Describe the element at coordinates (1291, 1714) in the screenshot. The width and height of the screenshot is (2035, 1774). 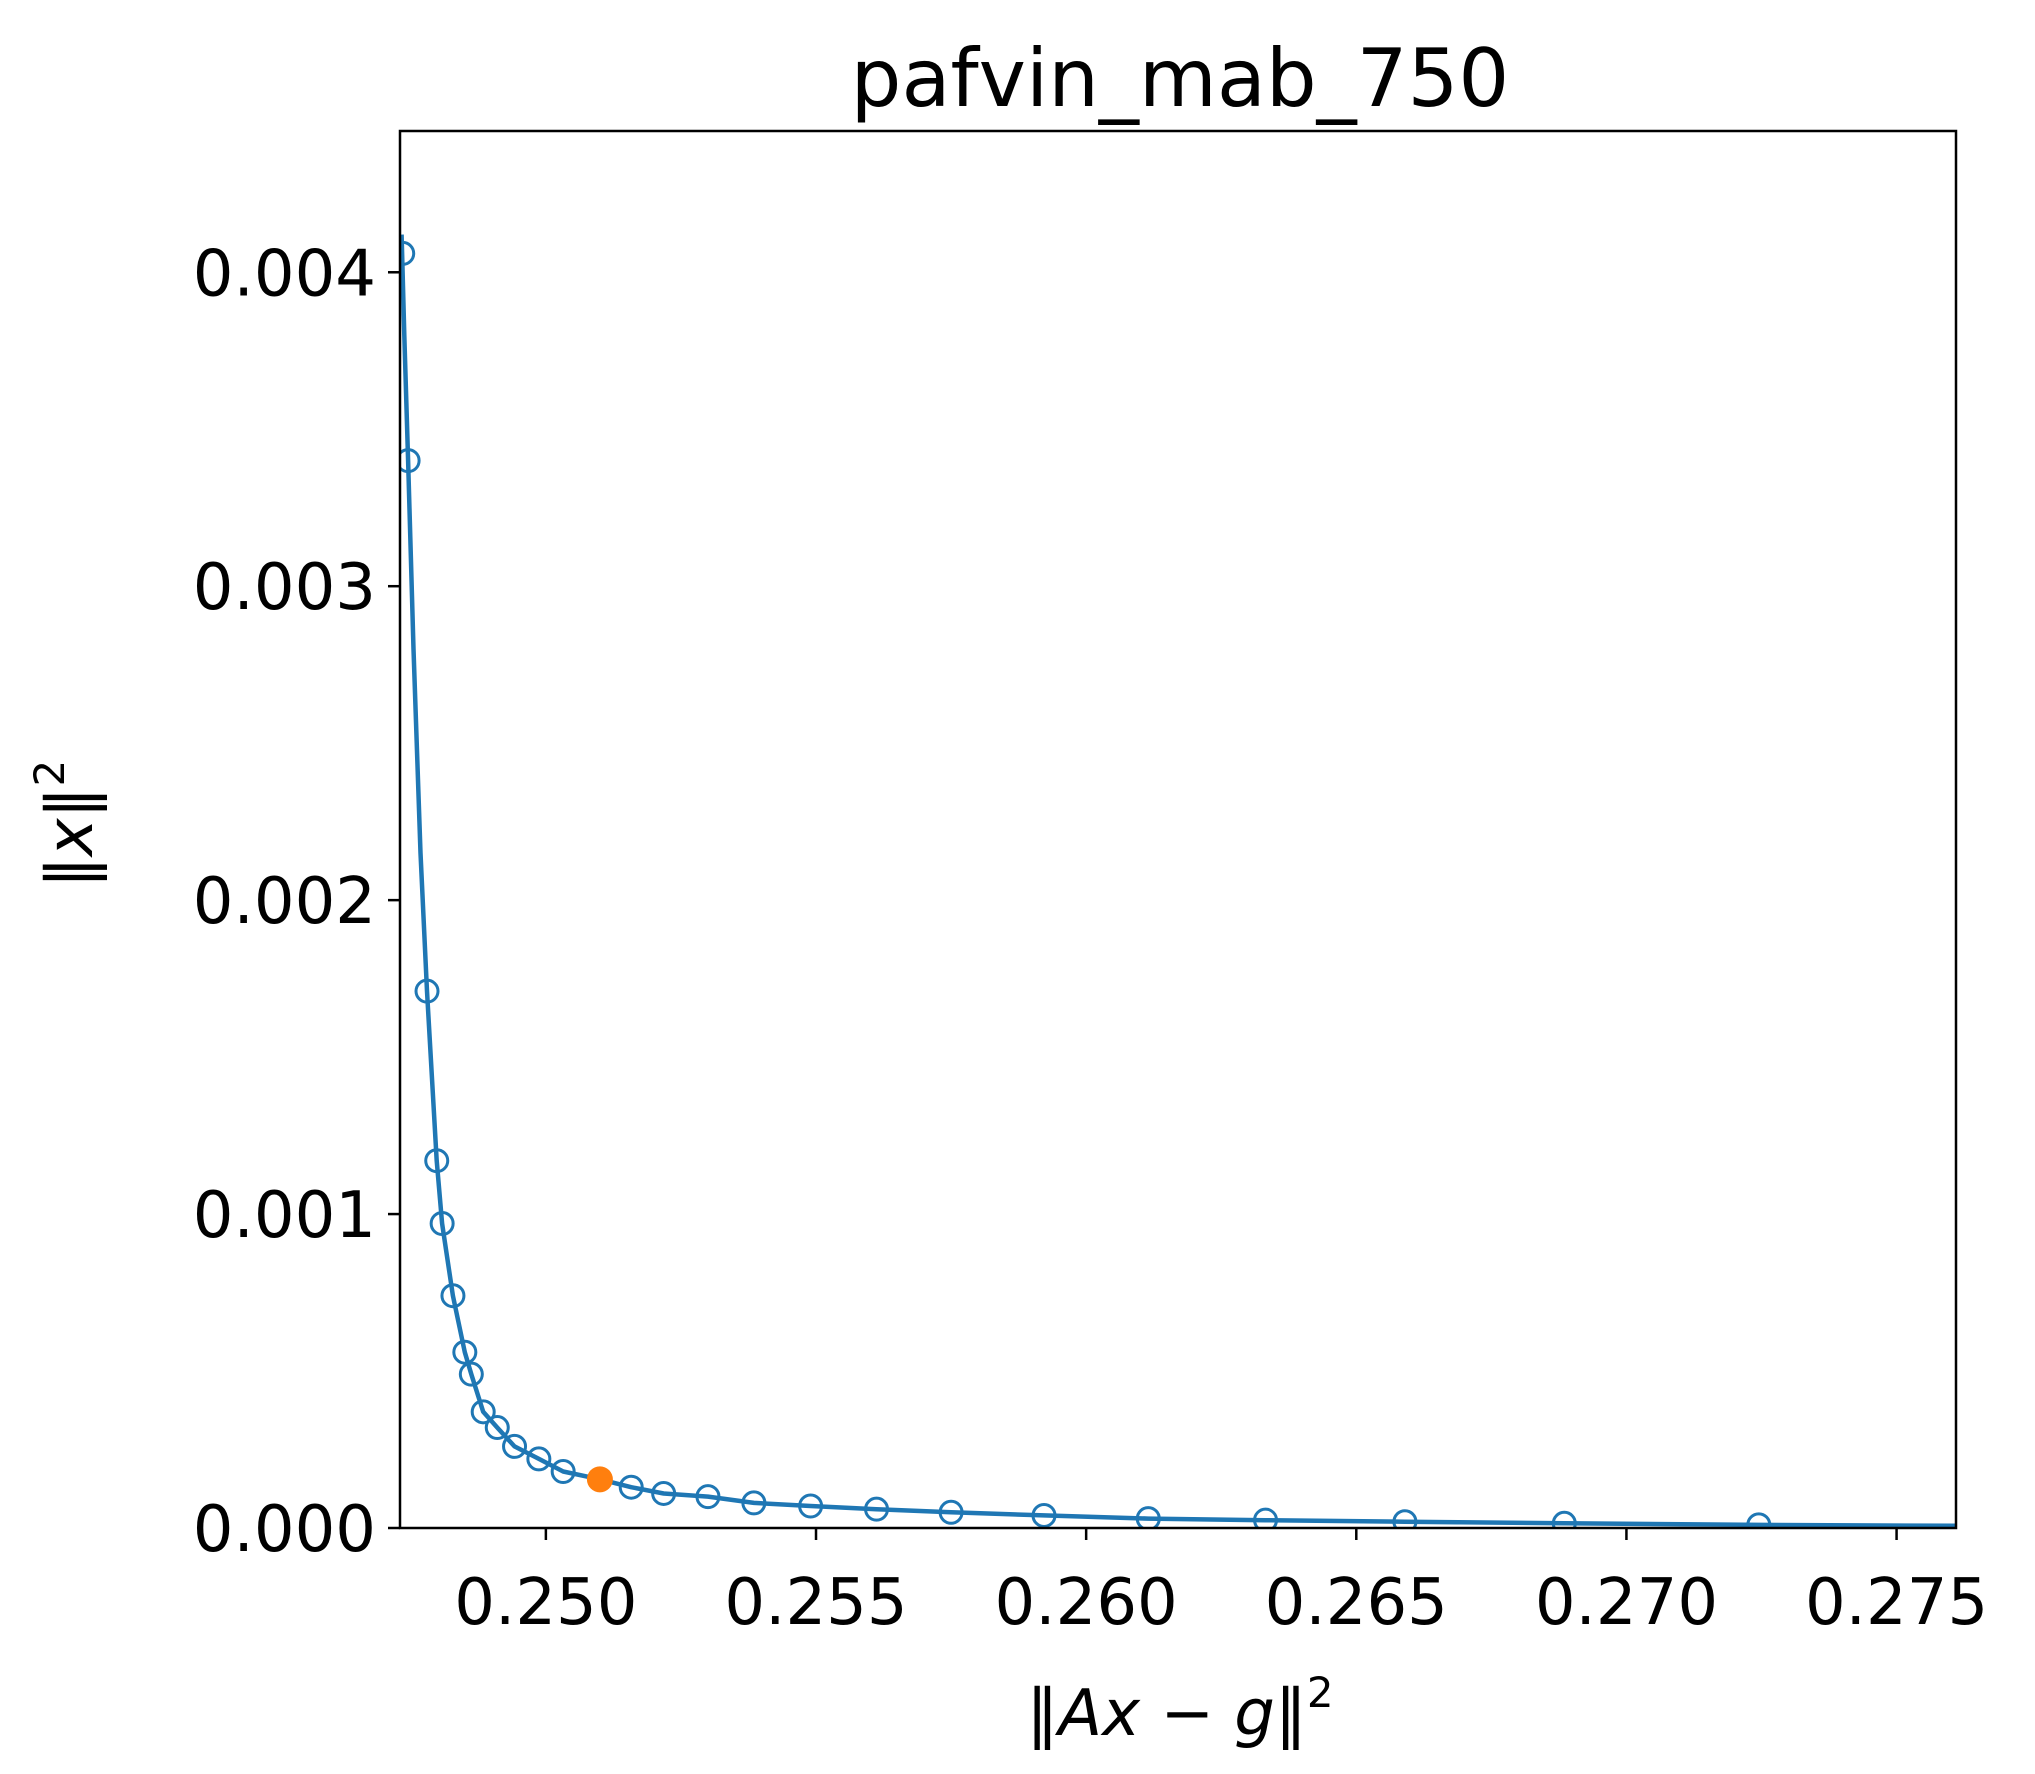
I see `x-axis-label-norm-close: ‖` at that location.